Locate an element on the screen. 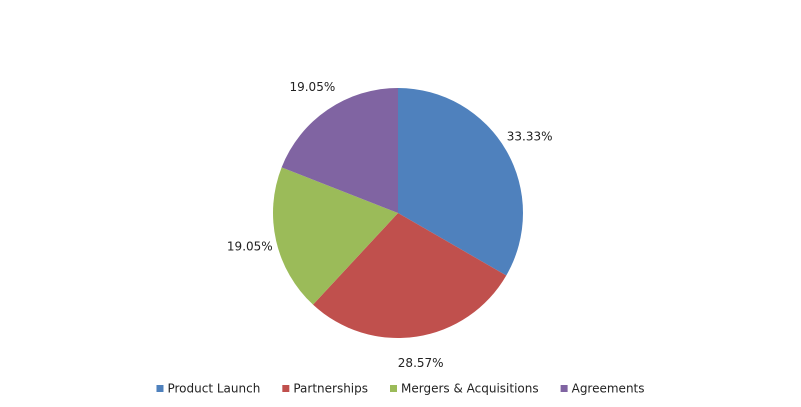 This screenshot has height=407, width=801. legend-label: Agreements is located at coordinates (608, 389).